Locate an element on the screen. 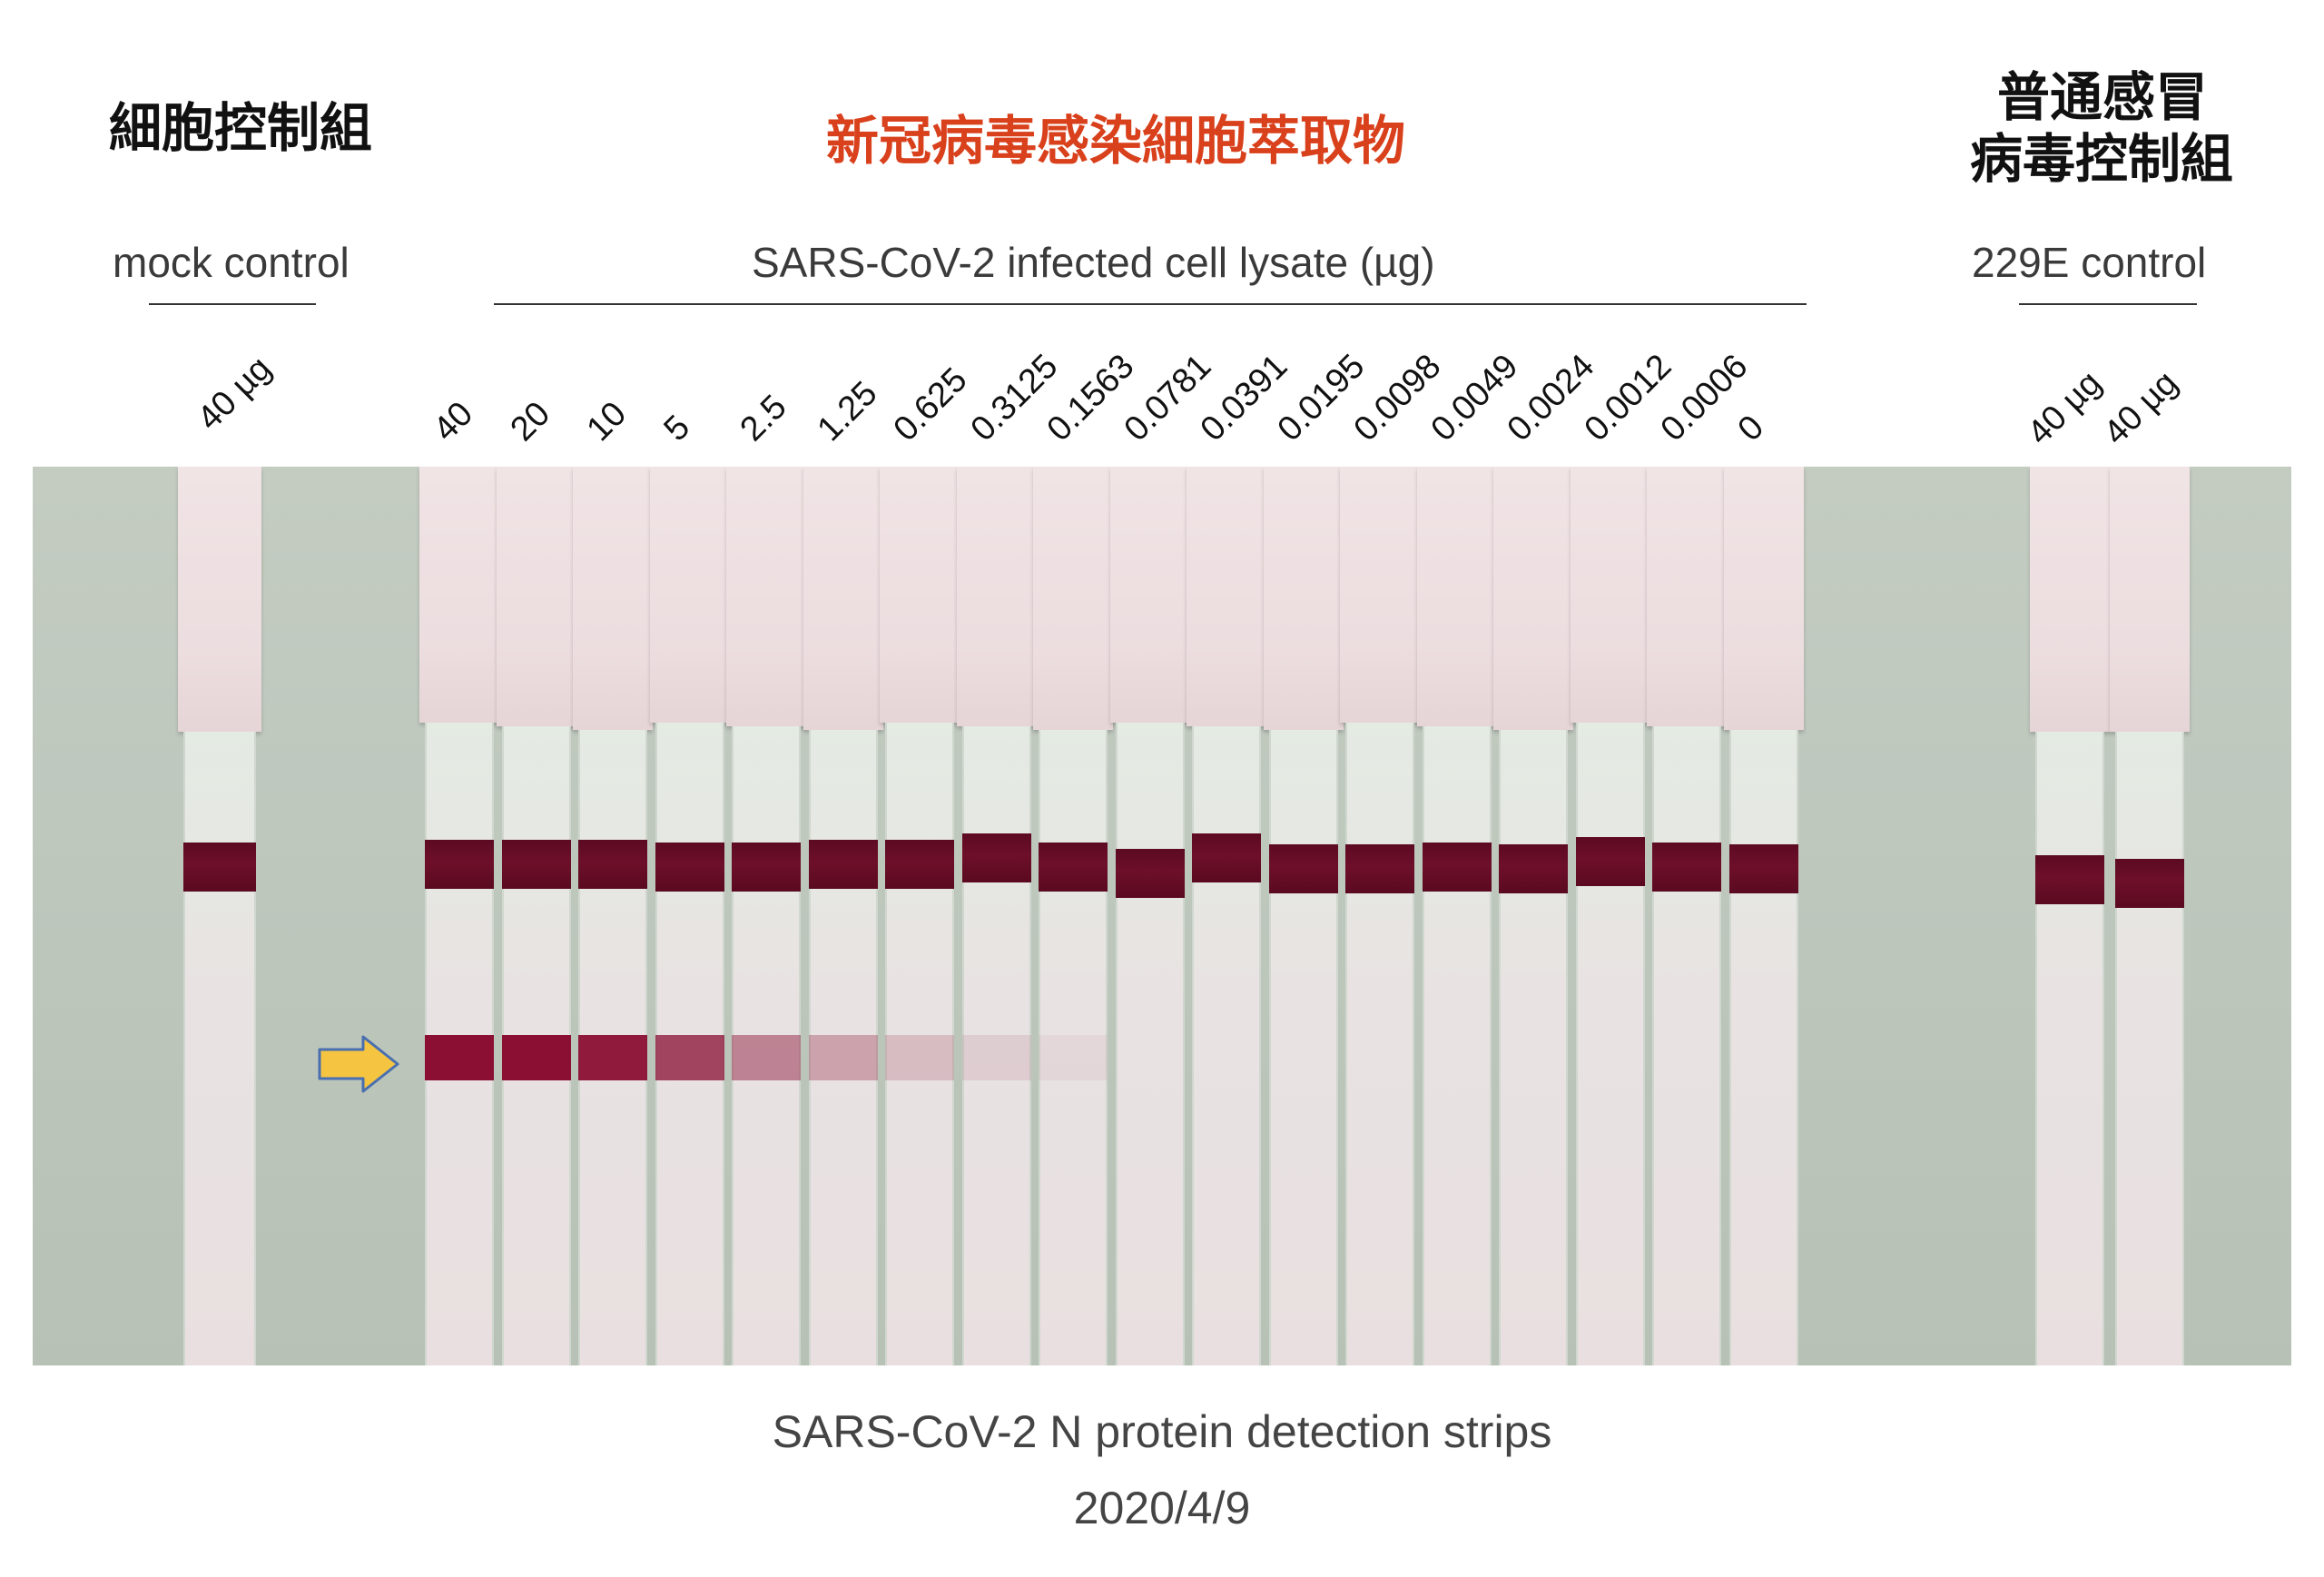 This screenshot has width=2324, height=1577. infected-lane-label: 20 is located at coordinates (530, 422).